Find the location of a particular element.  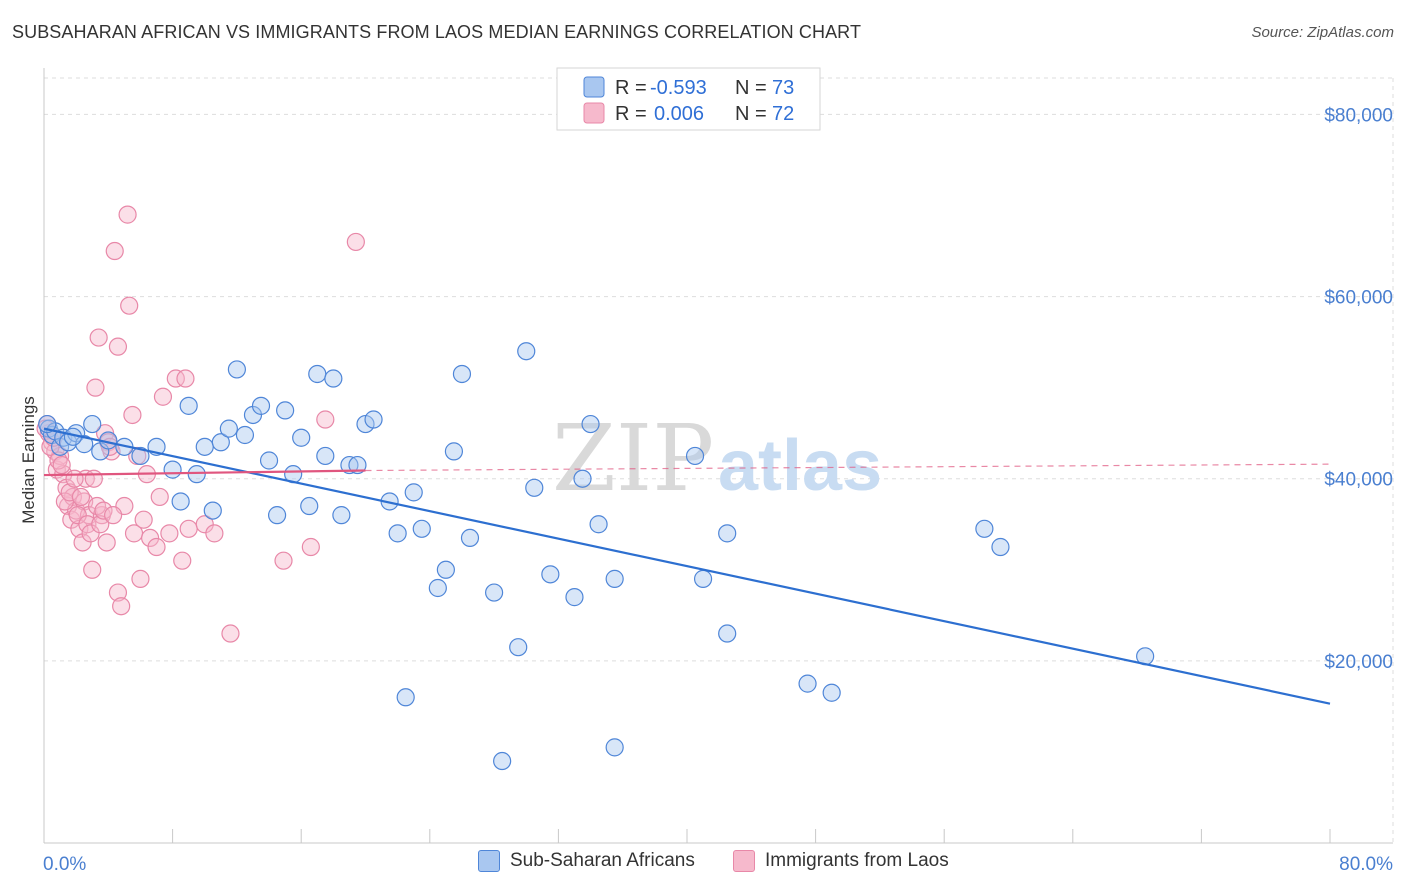

watermark: ZIP atlas is located at coordinates (717, 458).